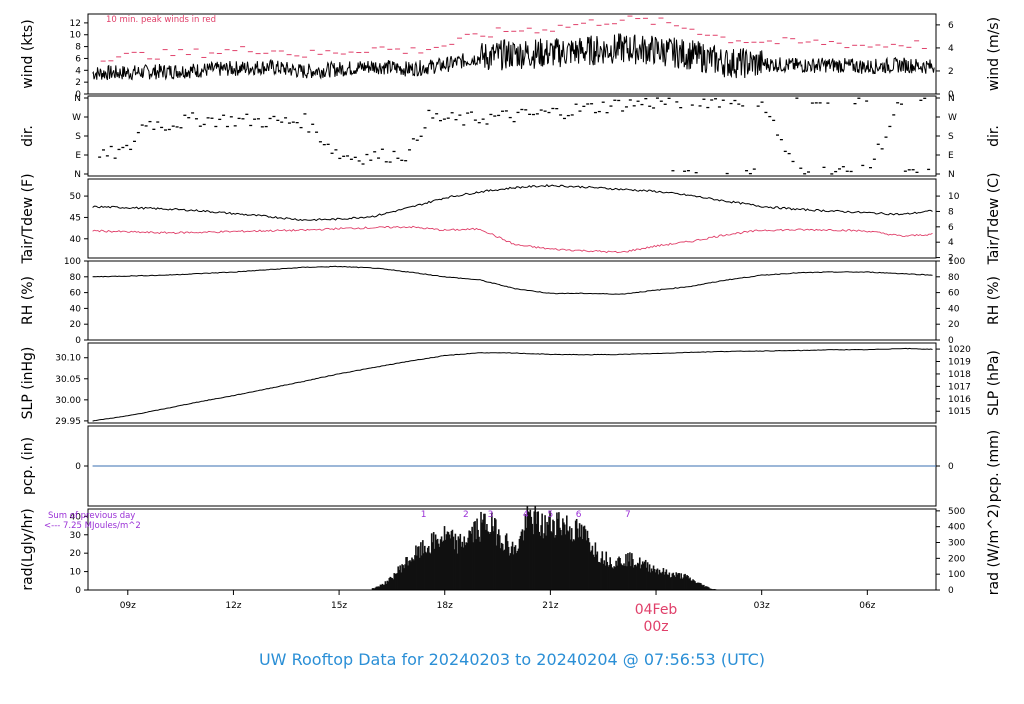 The width and height of the screenshot is (1024, 704). Describe the element at coordinates (511, 301) in the screenshot. I see `panel-rh: RH (%) RH (%) 0 20 40 60 80 100 0 20 40 60 80 100` at that location.